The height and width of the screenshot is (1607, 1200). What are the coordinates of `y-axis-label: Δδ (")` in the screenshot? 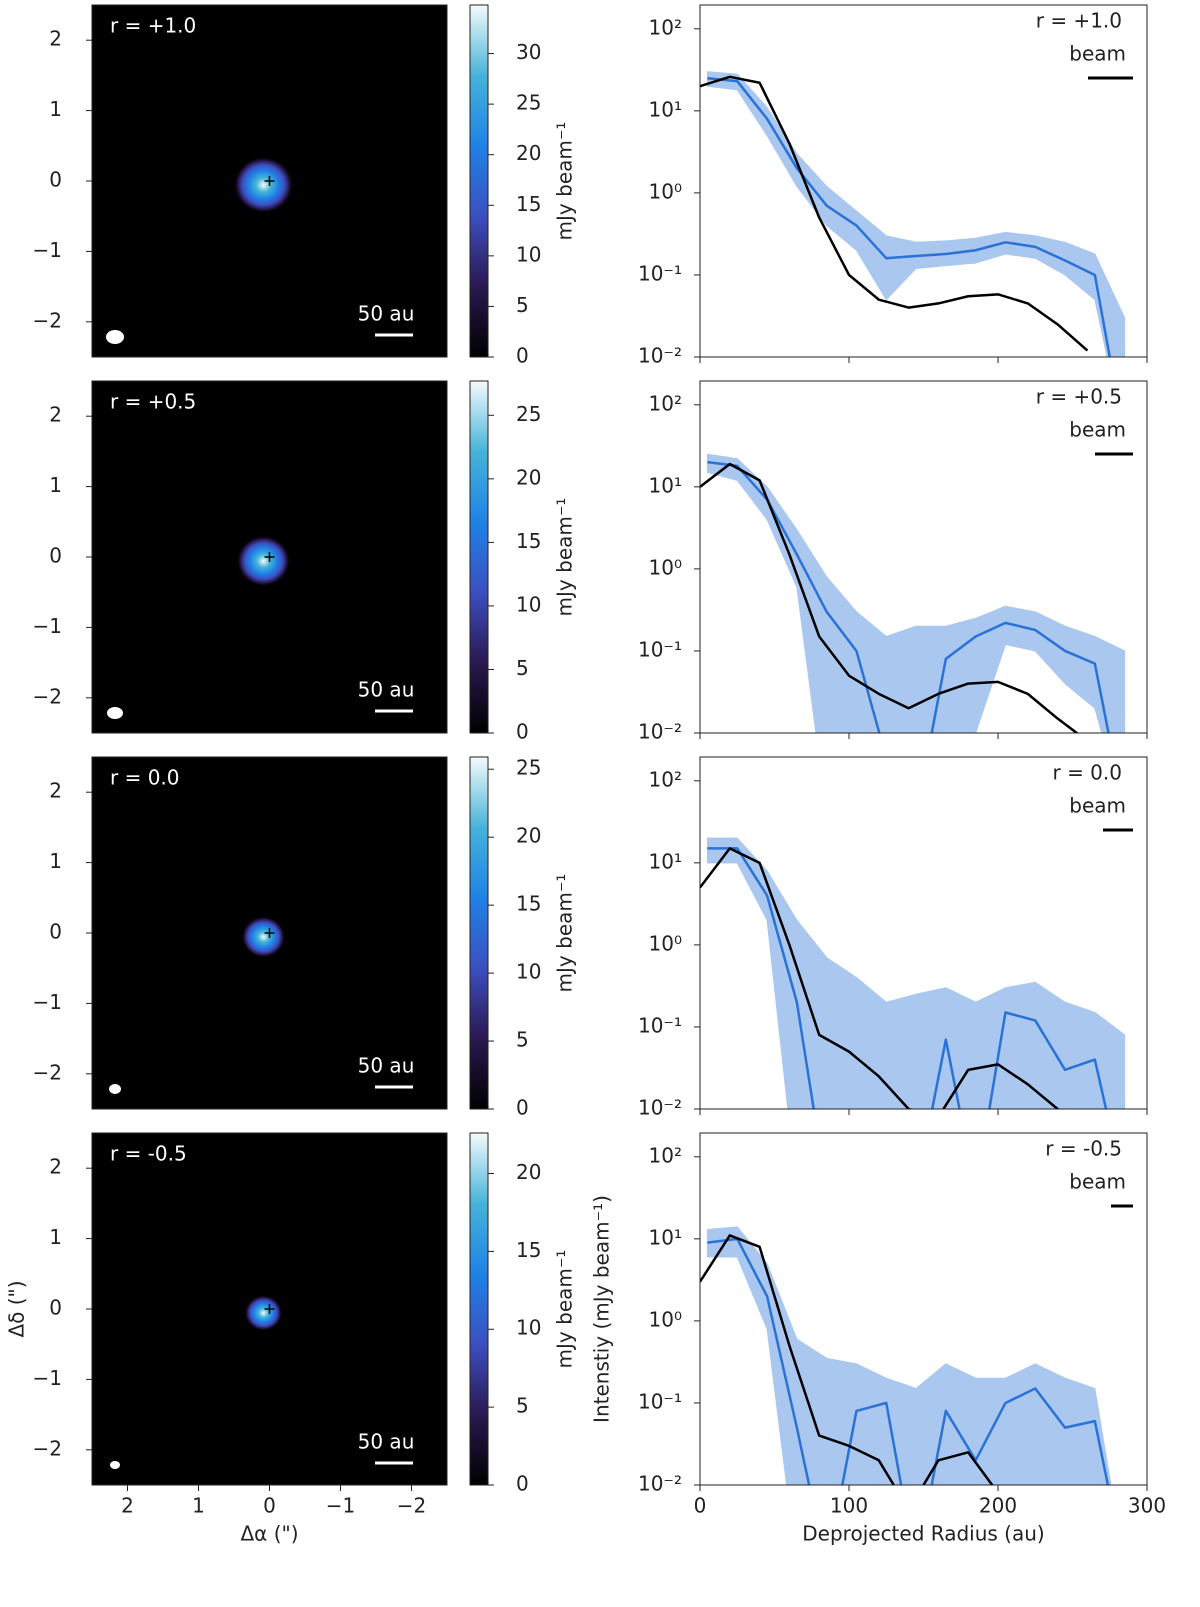 It's located at (17, 1308).